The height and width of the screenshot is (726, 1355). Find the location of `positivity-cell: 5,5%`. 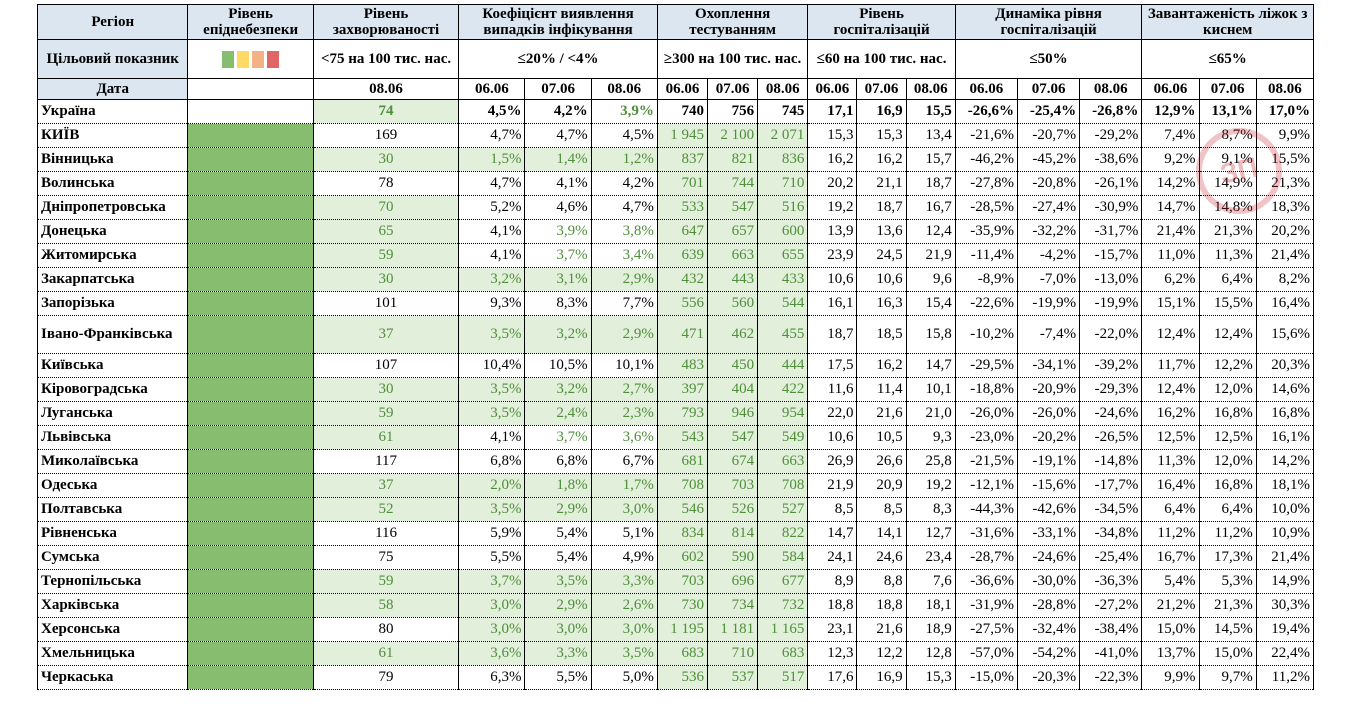

positivity-cell: 5,5% is located at coordinates (558, 677).